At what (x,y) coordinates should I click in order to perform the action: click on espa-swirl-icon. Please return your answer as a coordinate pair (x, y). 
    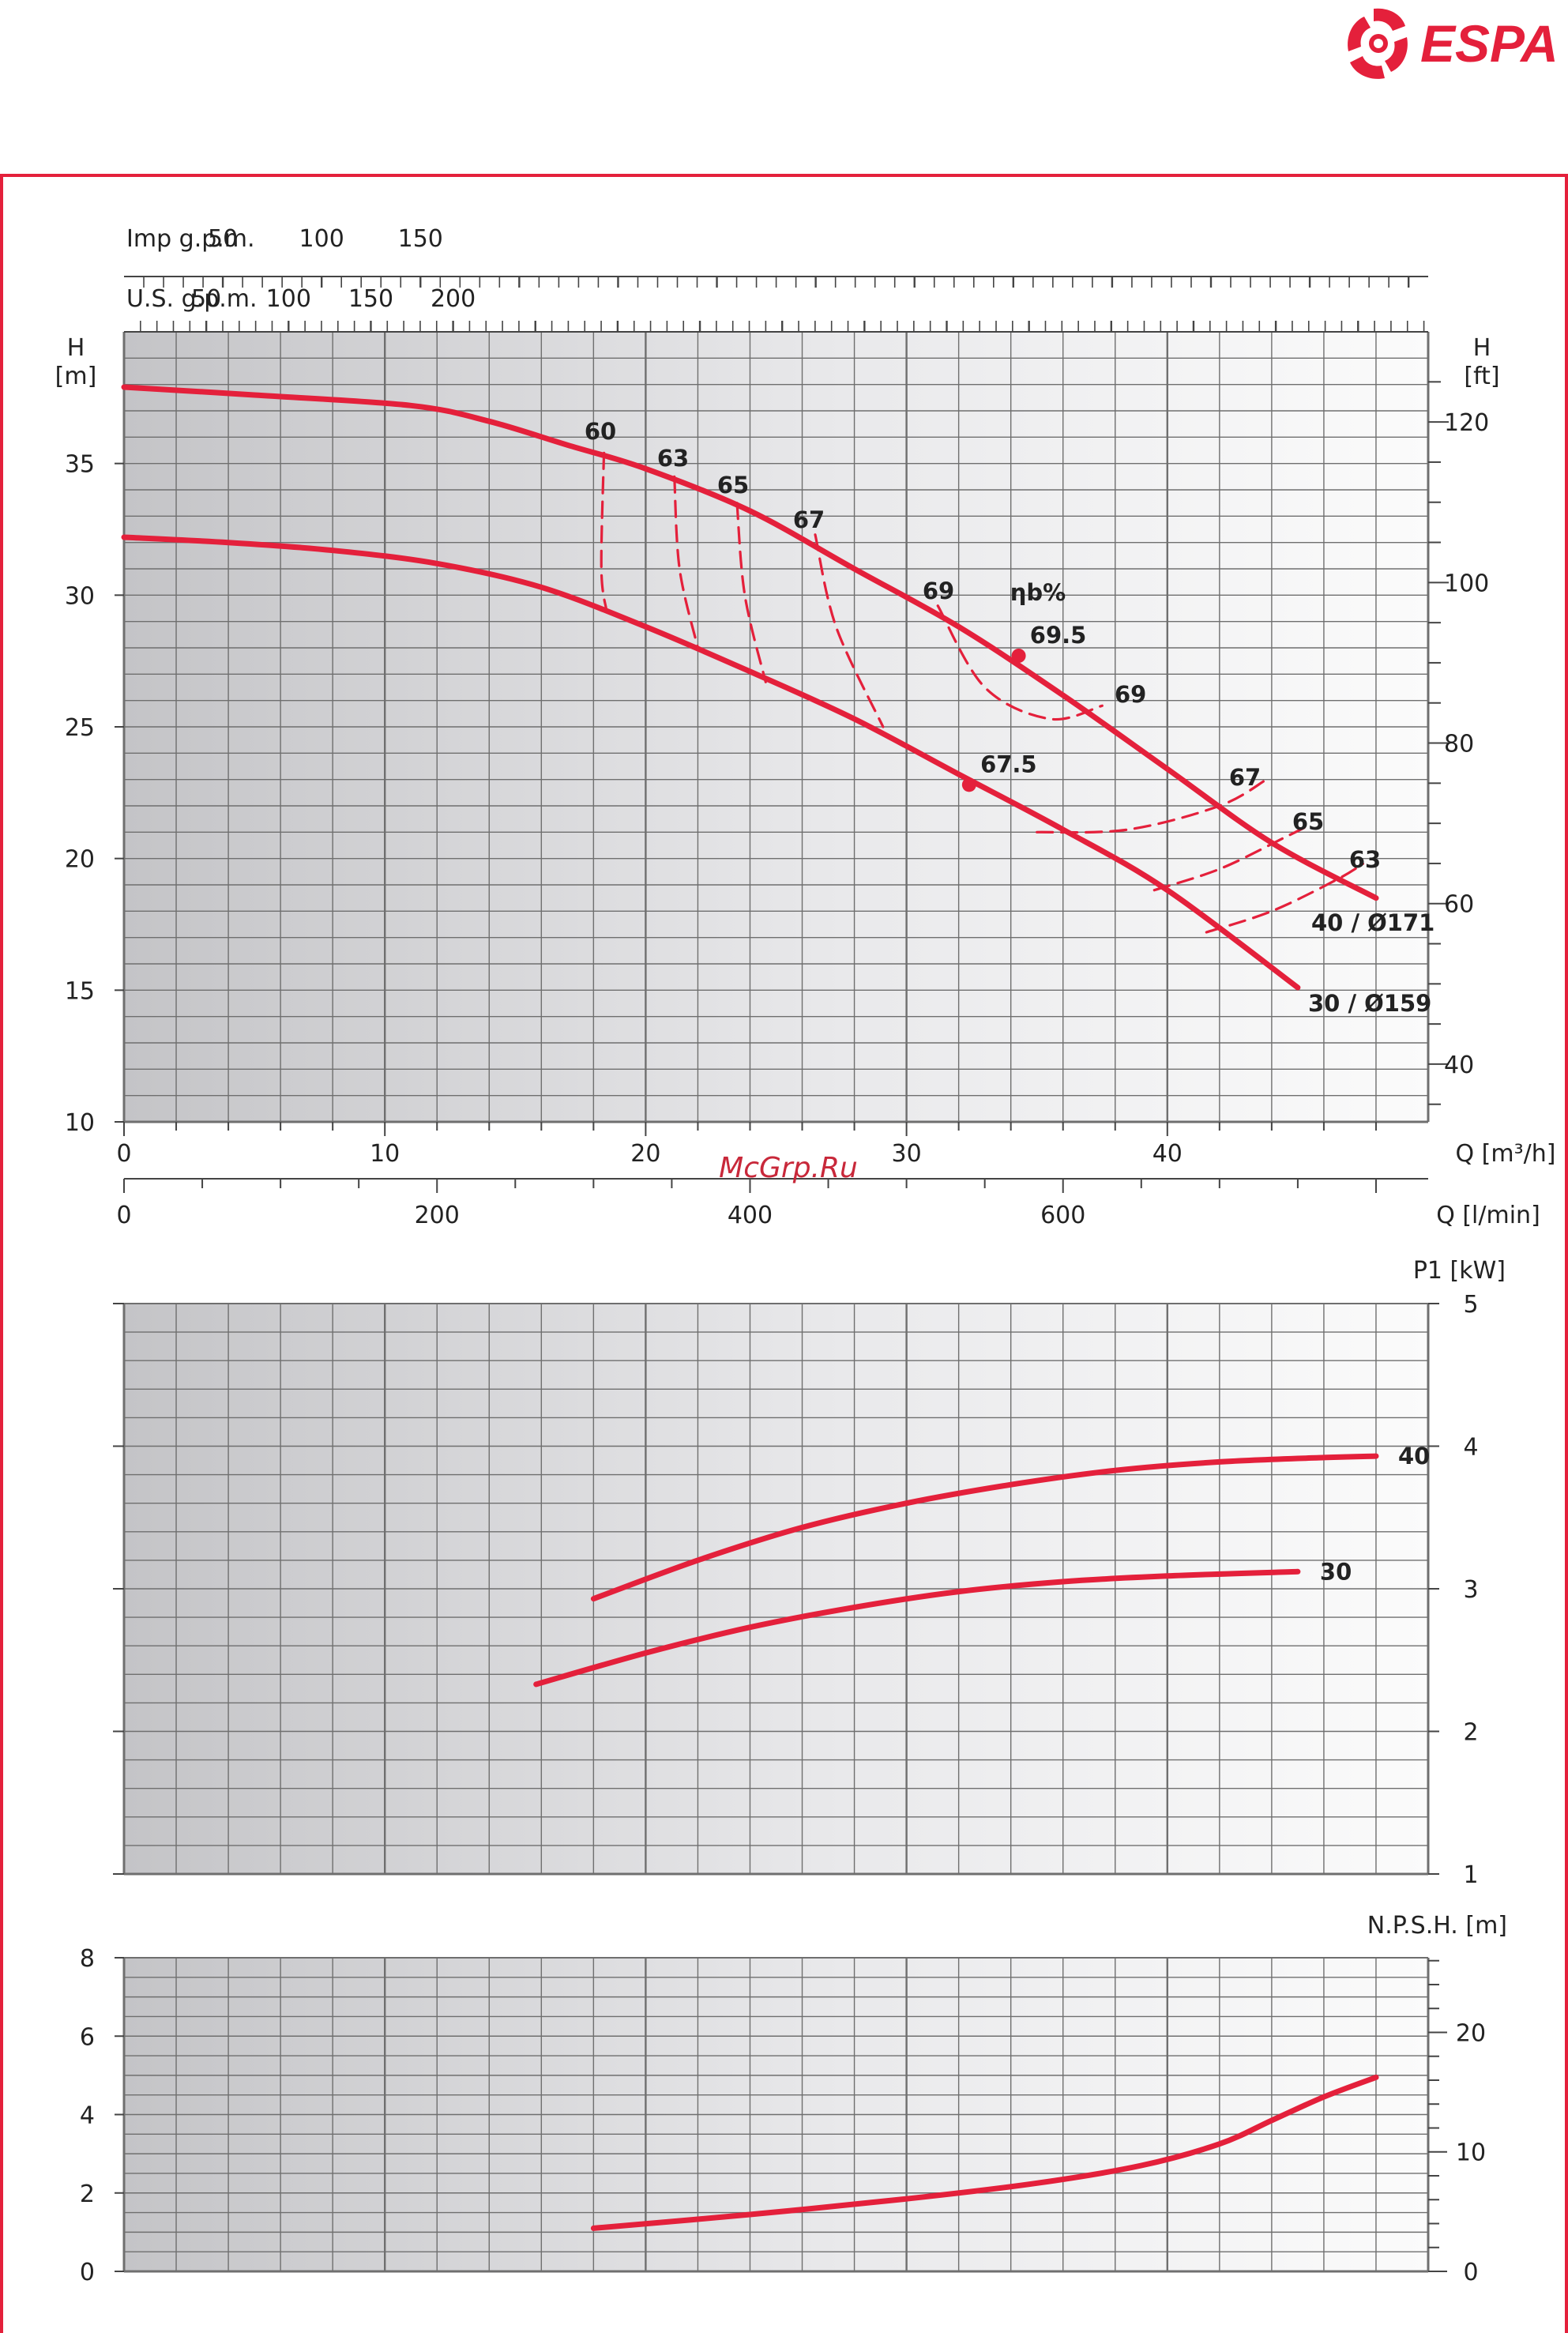
    Looking at the image, I should click on (1378, 43).